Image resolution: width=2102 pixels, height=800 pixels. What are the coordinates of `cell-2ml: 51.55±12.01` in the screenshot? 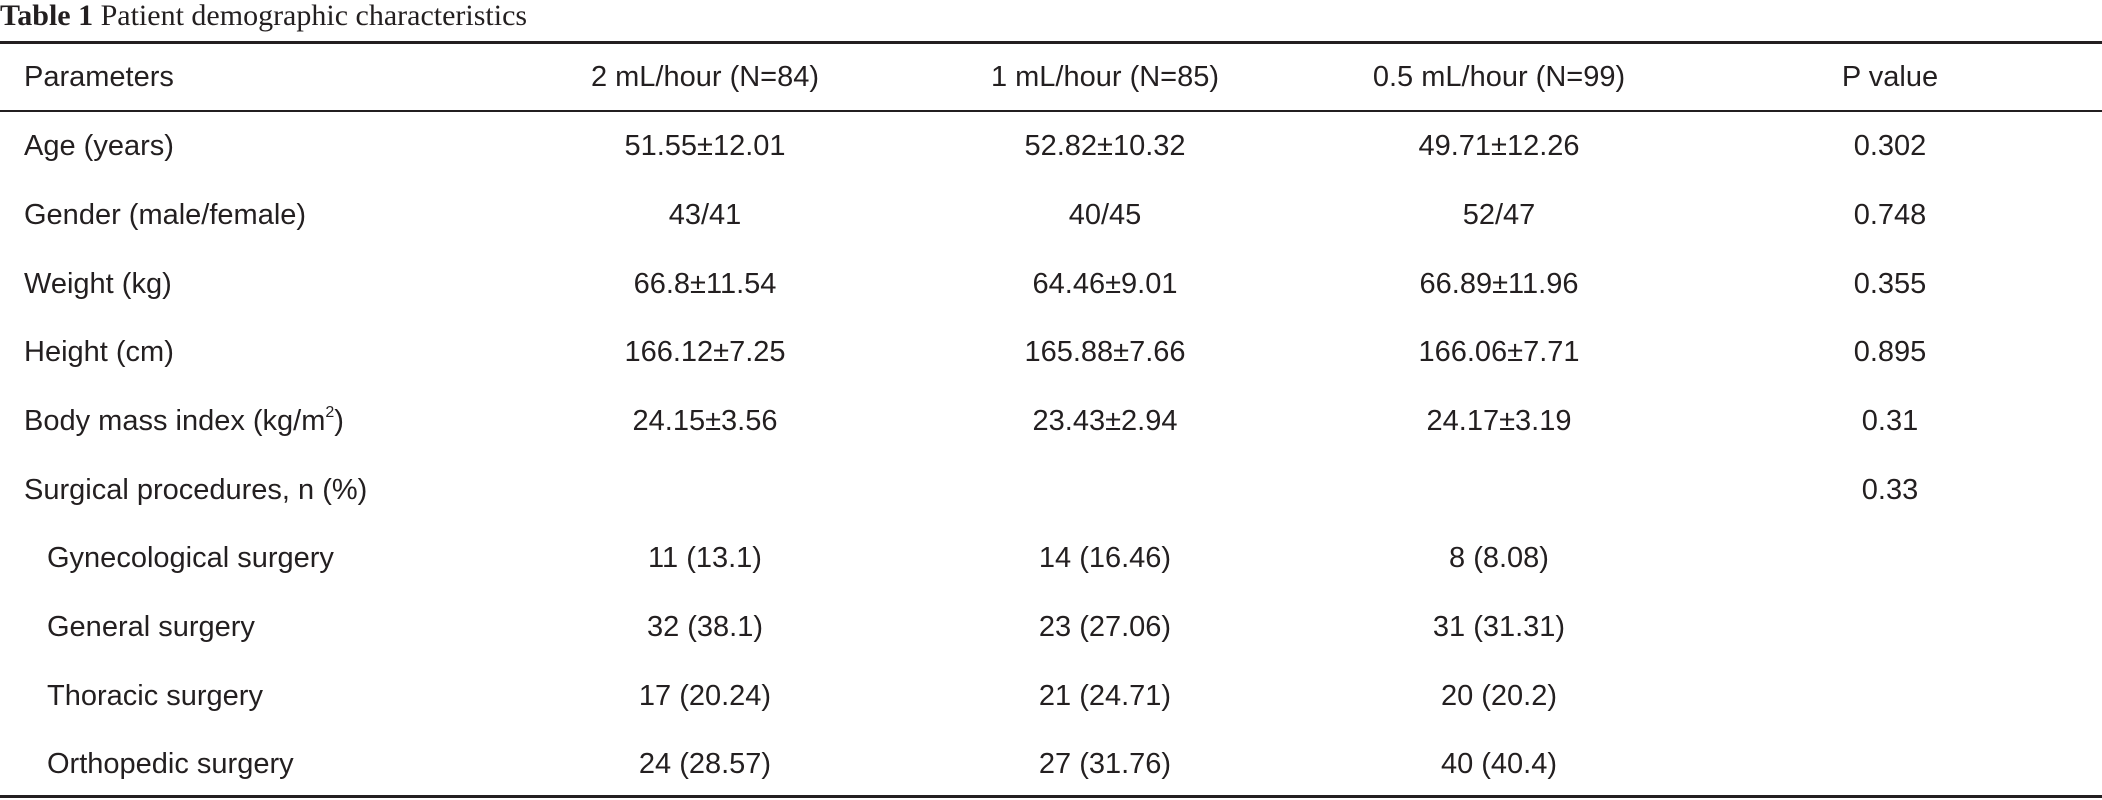 It's located at (705, 145).